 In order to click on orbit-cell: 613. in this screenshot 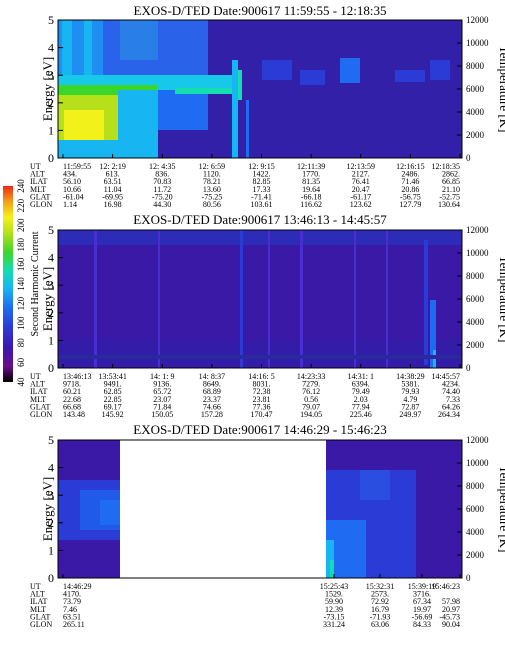, I will do `click(113, 174)`.